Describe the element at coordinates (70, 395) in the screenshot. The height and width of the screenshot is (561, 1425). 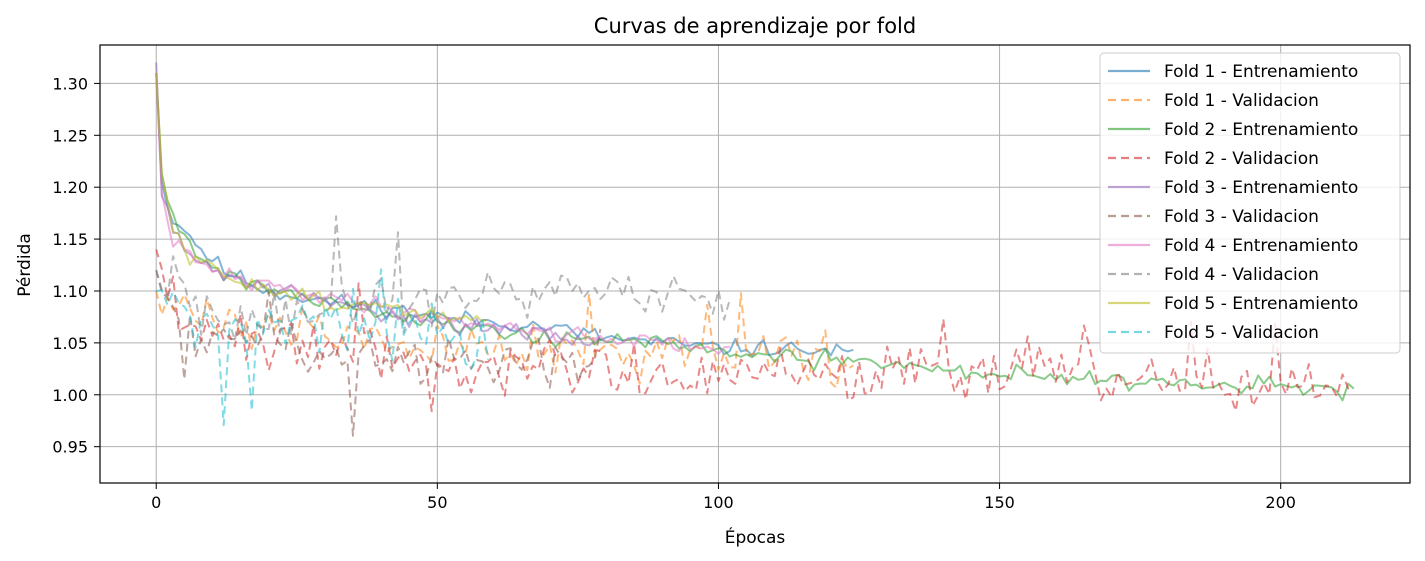
I see `y-tick-label: 1.00` at that location.